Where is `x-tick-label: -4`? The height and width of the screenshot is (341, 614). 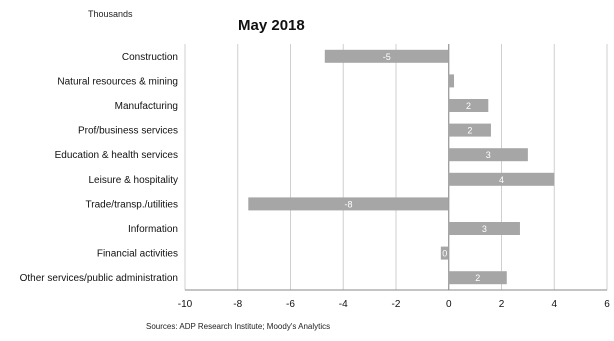
x-tick-label: -4 is located at coordinates (343, 304).